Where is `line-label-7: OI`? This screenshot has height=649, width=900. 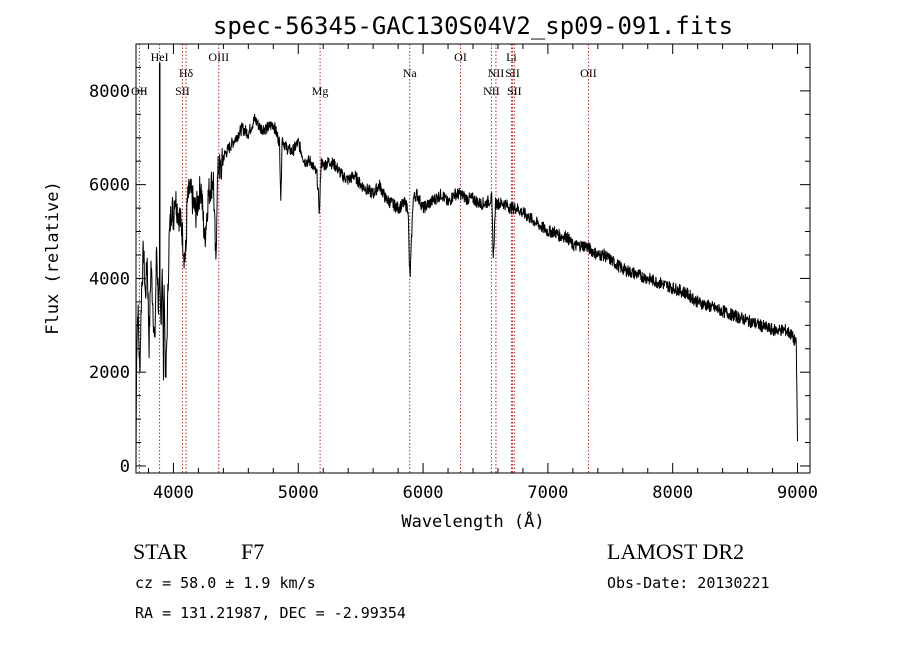 line-label-7: OI is located at coordinates (460, 57).